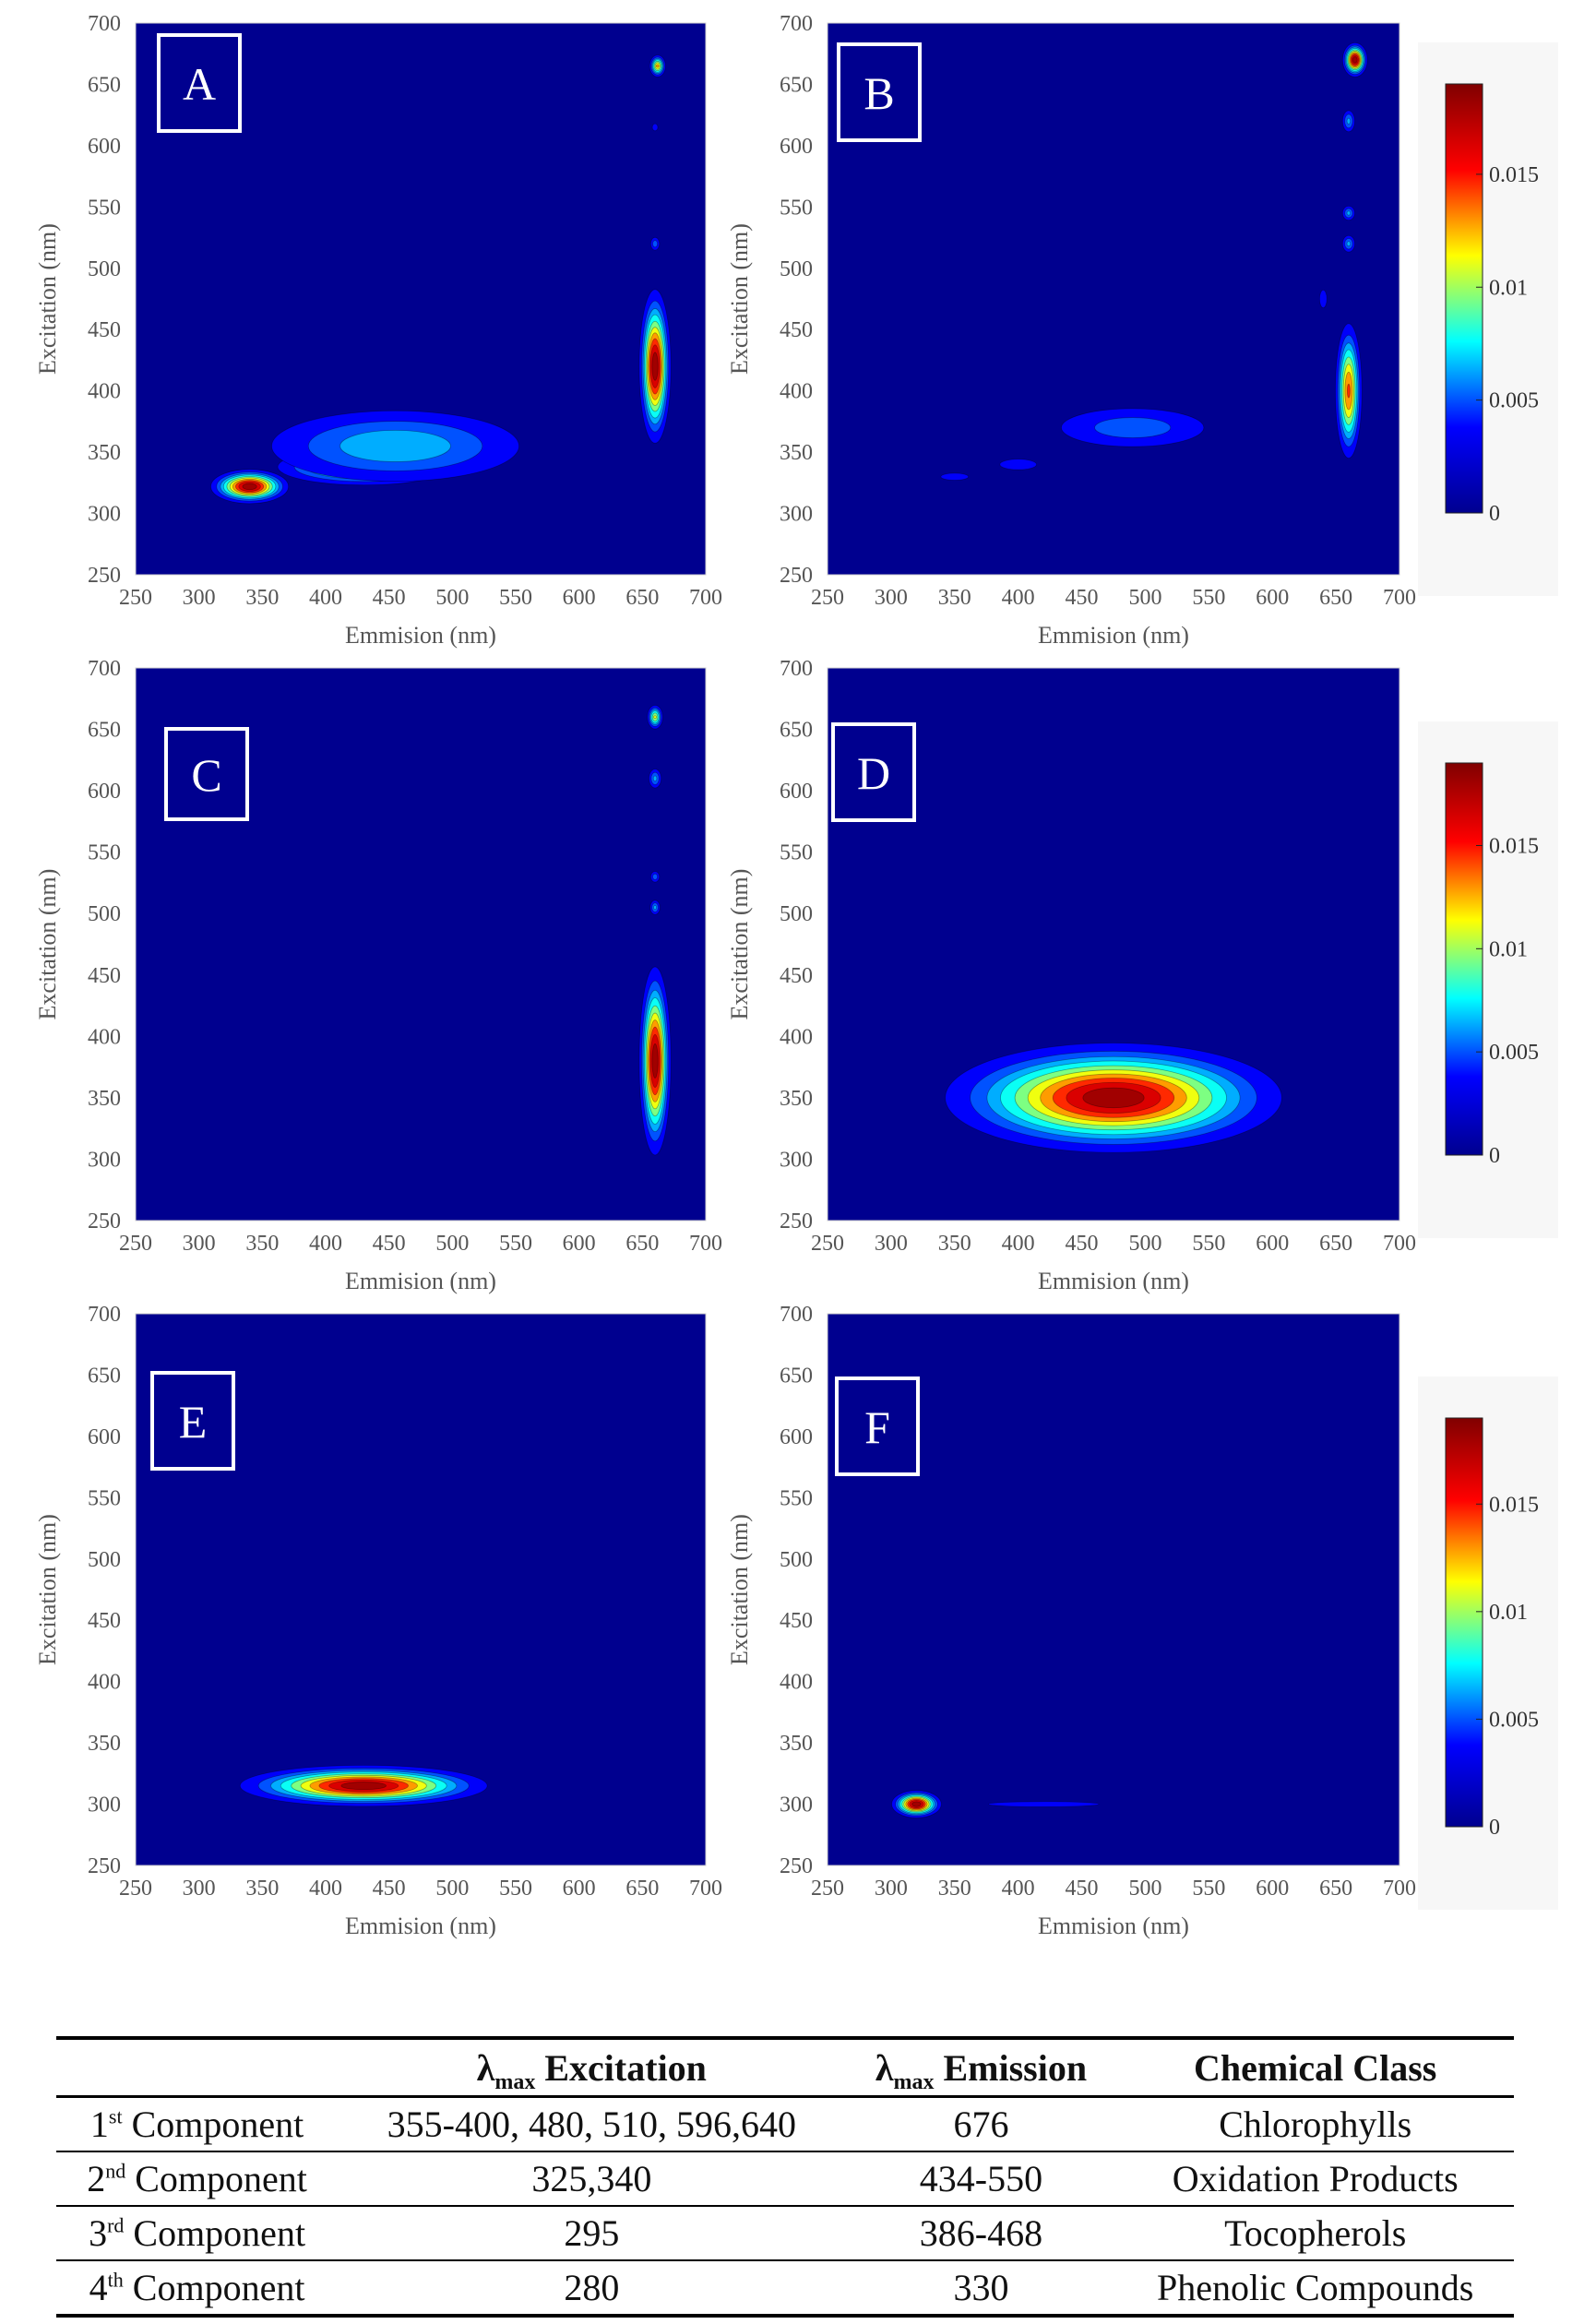 This screenshot has width=1596, height=2324. What do you see at coordinates (1315, 2233) in the screenshot?
I see `class-cell: Tocopherols` at bounding box center [1315, 2233].